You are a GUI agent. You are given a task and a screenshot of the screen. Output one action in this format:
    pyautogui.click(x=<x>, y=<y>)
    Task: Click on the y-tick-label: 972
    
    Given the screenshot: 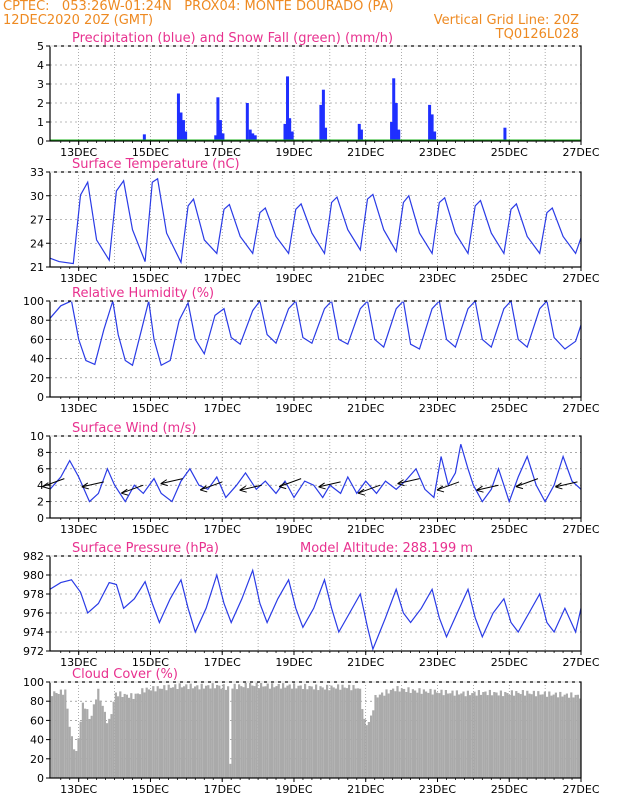 What is the action you would take?
    pyautogui.click(x=33, y=651)
    